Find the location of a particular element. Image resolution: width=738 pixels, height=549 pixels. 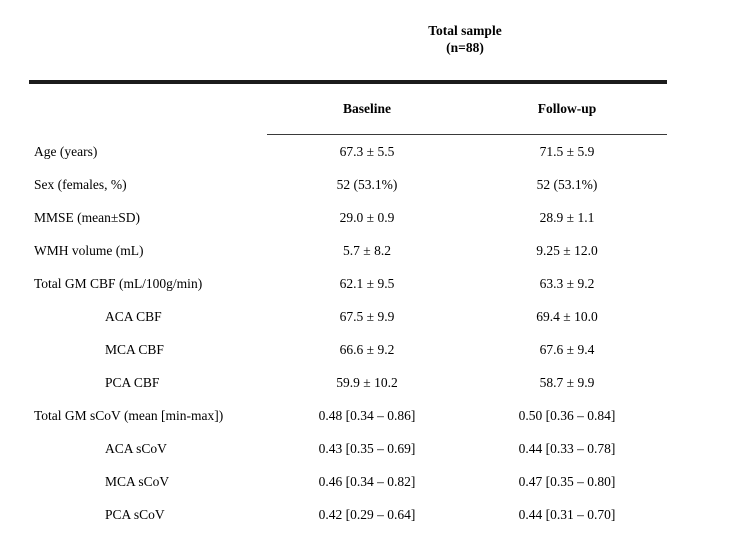

row-label: Total GM CBF (mL/100g/min) is located at coordinates (118, 283).